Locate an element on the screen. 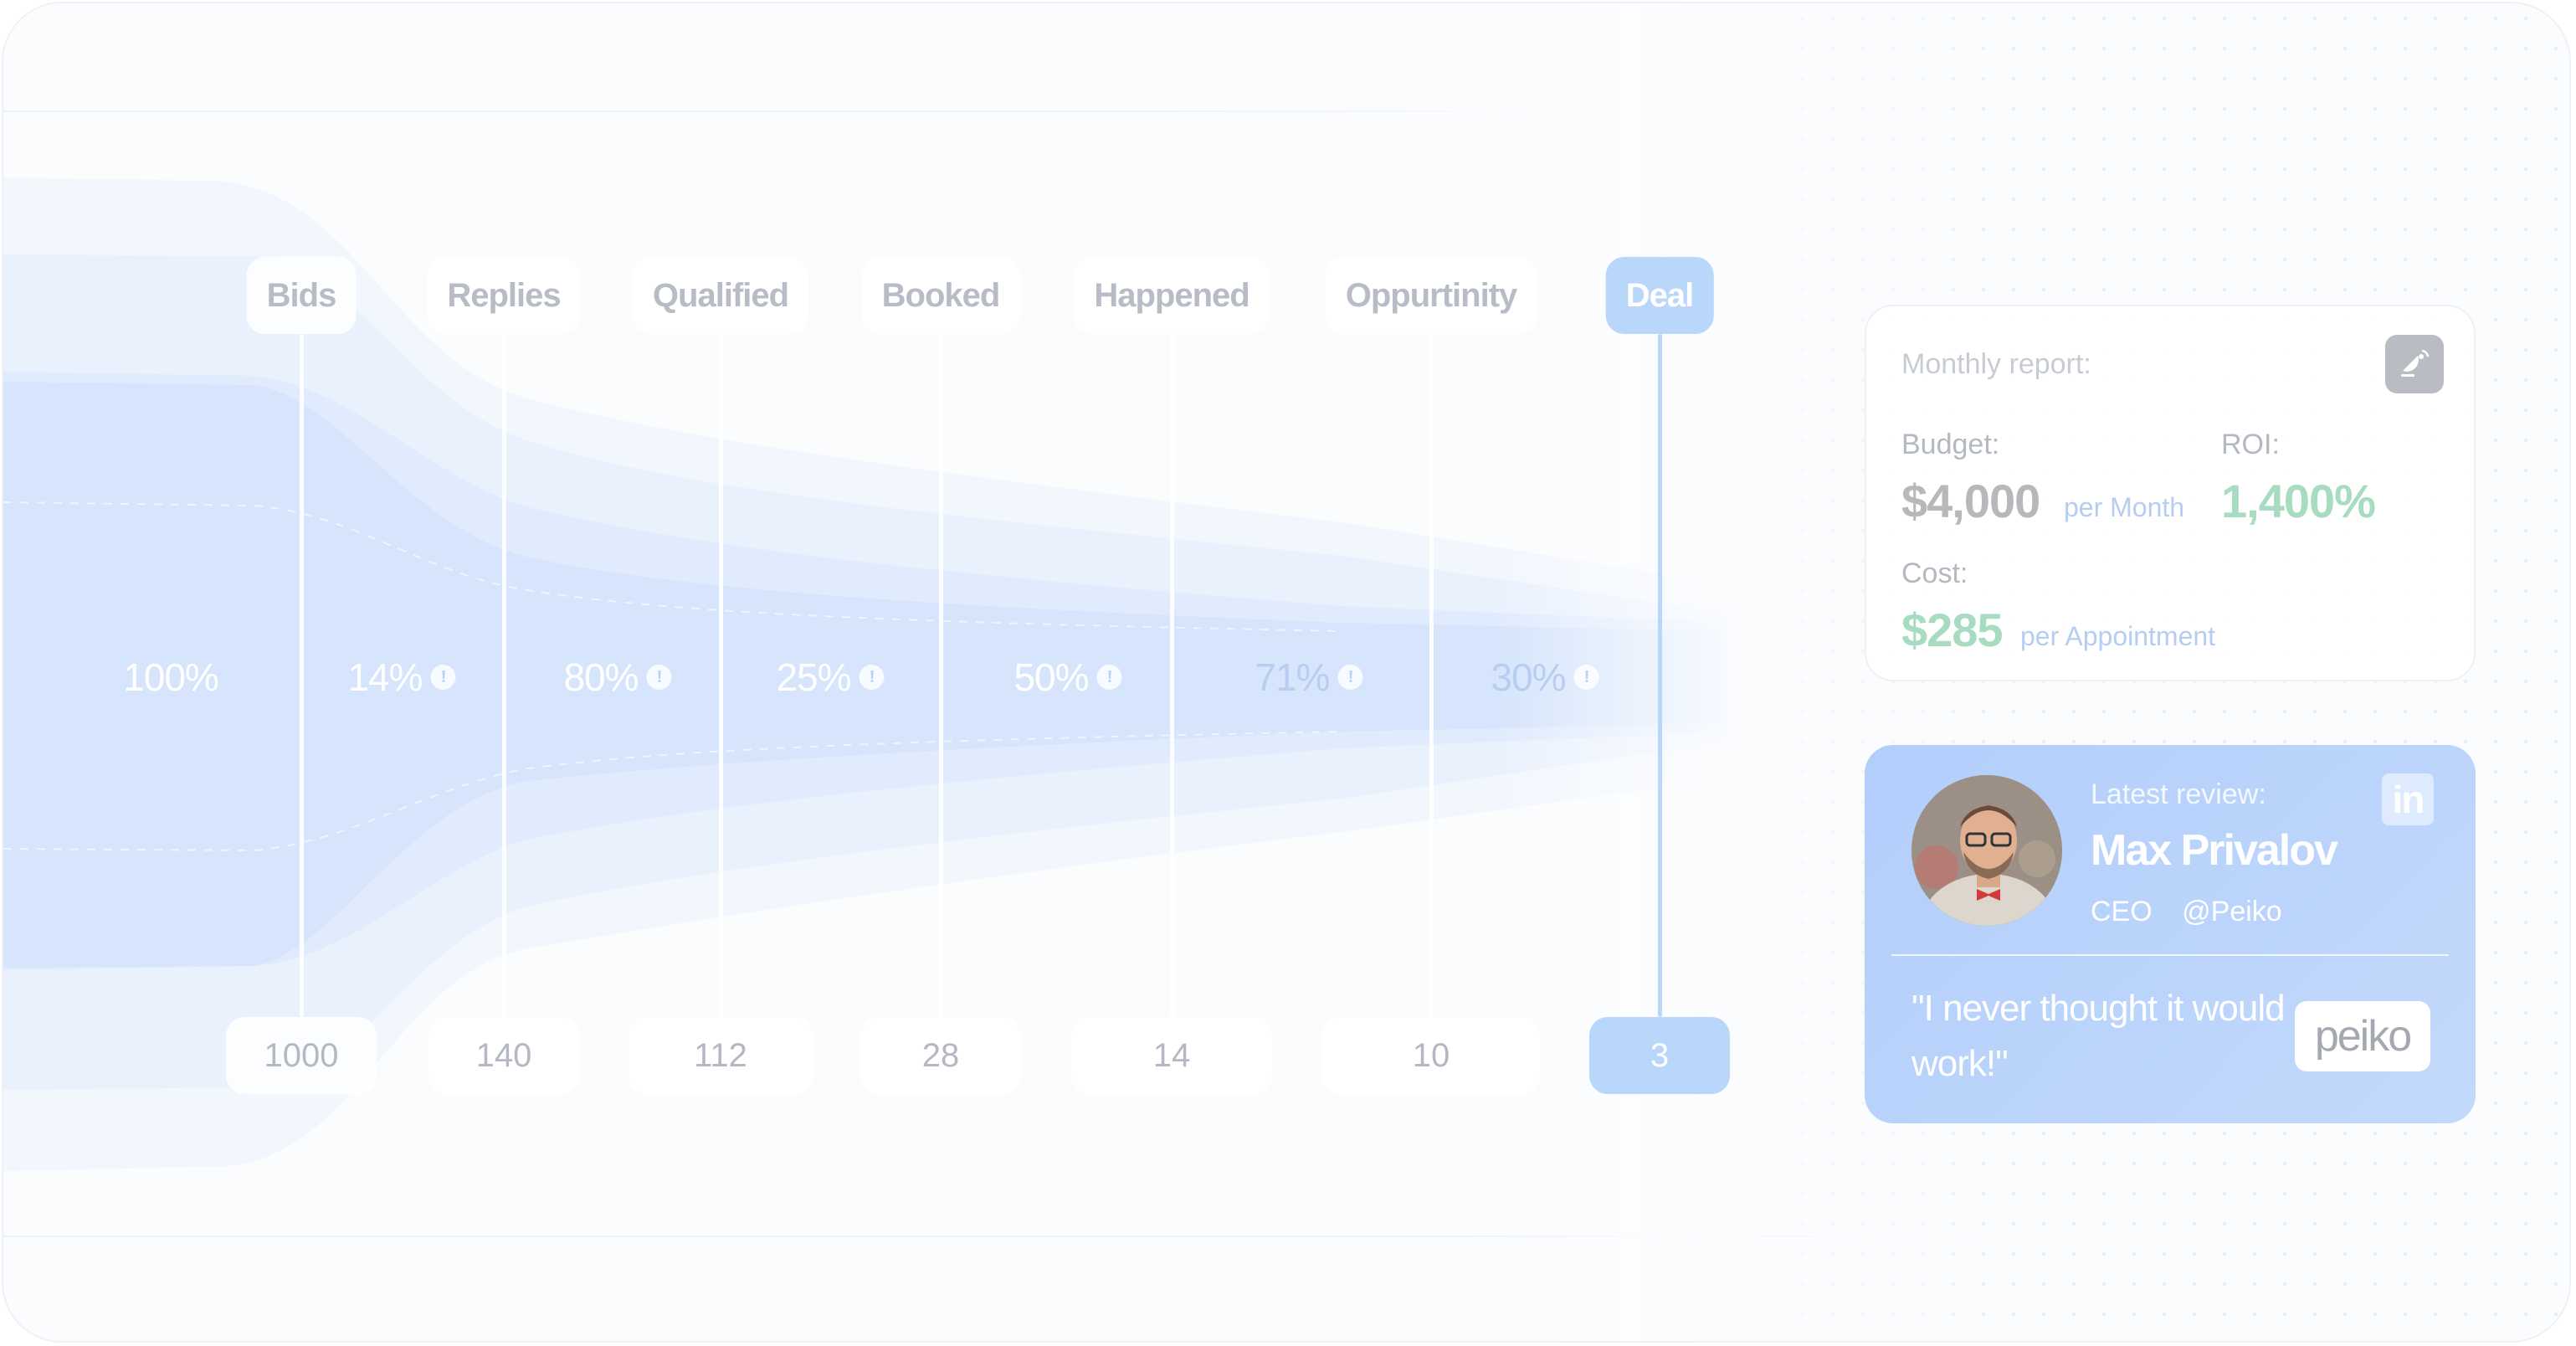 The width and height of the screenshot is (2576, 1346). stage-line-opportunity is located at coordinates (1431, 675).